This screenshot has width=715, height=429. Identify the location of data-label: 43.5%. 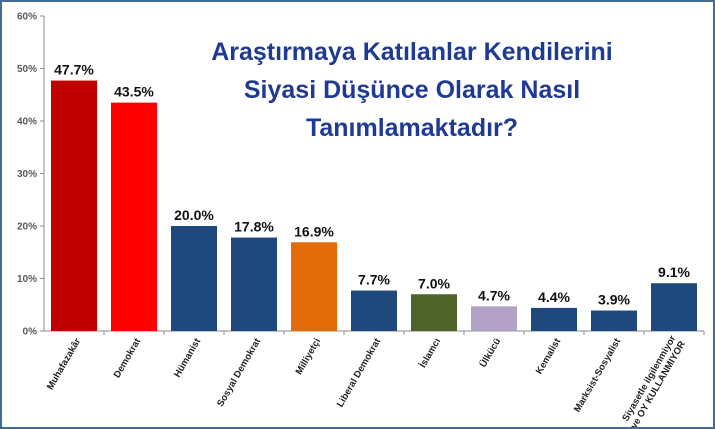
(134, 92).